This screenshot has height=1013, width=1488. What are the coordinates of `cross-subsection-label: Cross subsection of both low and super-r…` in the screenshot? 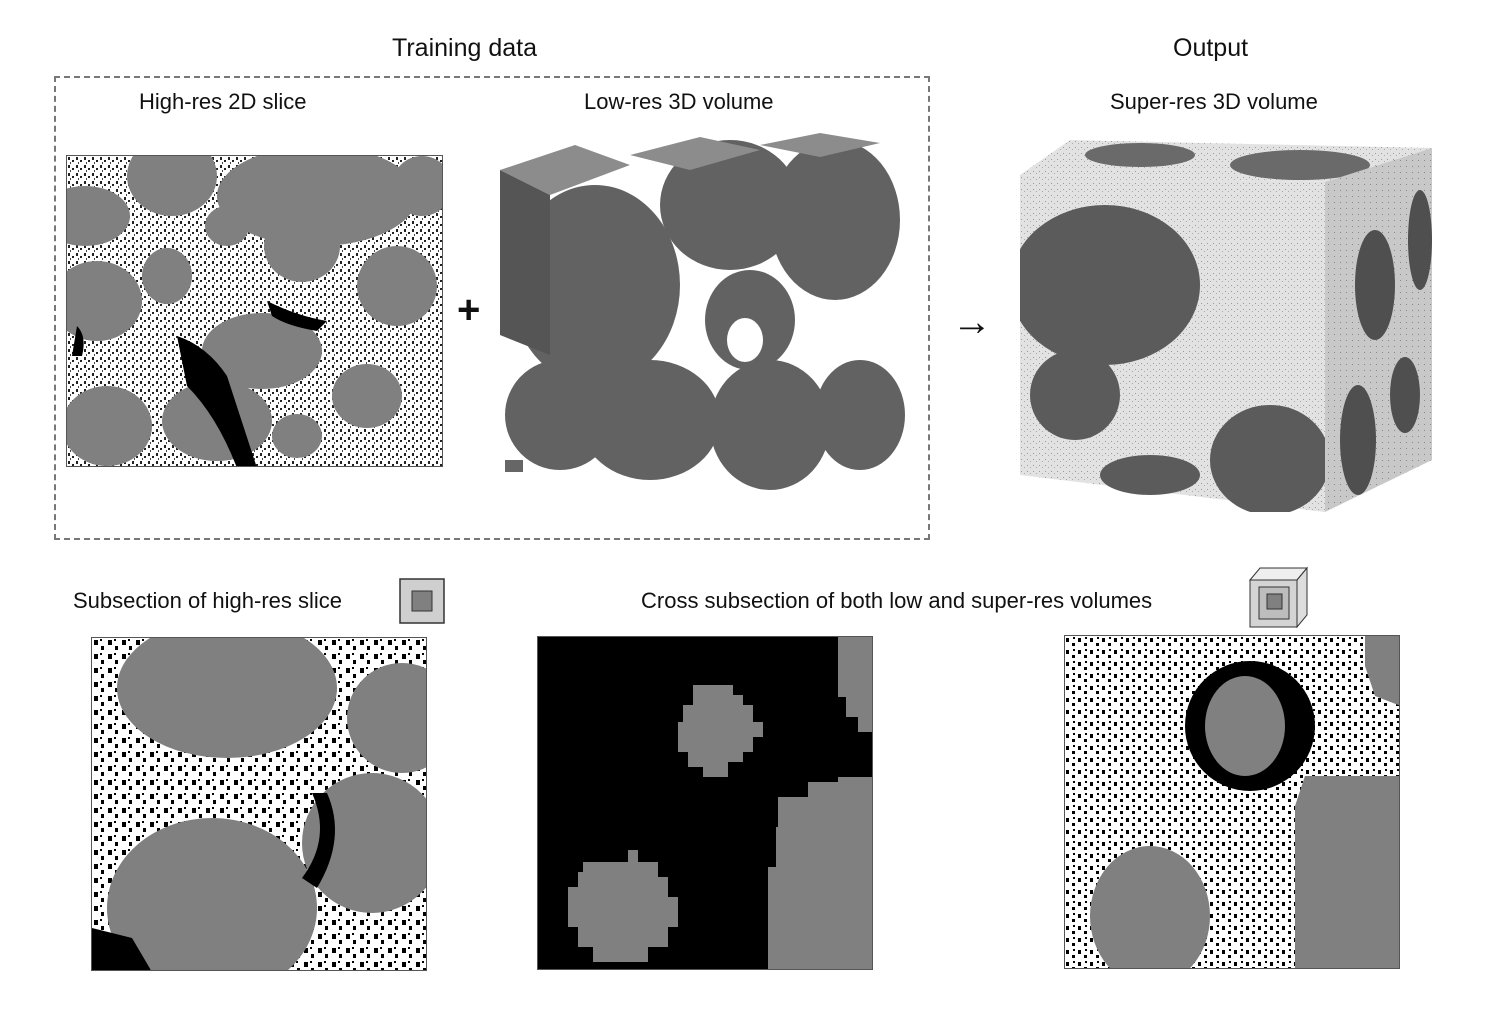 It's located at (897, 600).